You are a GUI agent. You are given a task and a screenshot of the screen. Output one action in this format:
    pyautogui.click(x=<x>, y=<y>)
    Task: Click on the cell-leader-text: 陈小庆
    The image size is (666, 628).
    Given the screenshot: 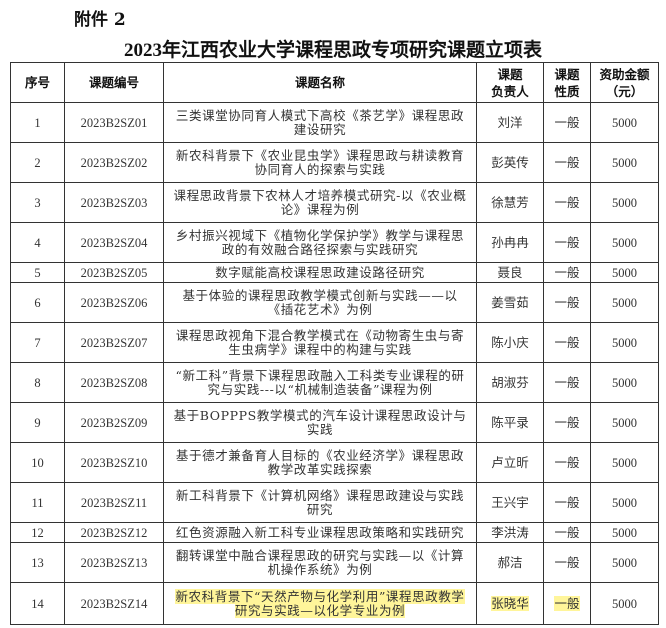 What is the action you would take?
    pyautogui.click(x=510, y=342)
    